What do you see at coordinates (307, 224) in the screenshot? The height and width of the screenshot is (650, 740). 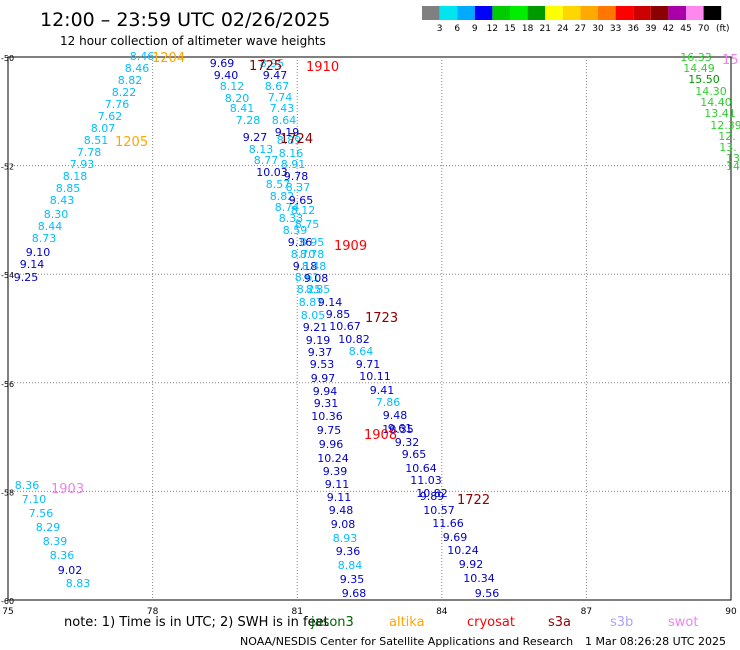 I see `wave-height-value: 8.75` at bounding box center [307, 224].